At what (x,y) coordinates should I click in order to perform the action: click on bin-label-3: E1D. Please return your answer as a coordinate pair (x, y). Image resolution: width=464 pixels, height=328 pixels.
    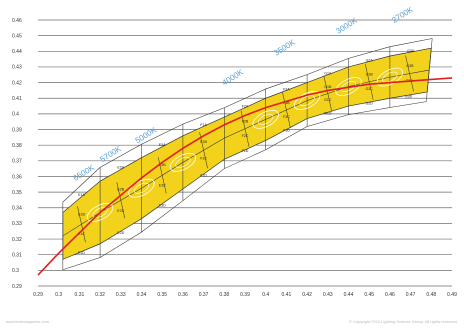
    Looking at the image, I should click on (81, 253).